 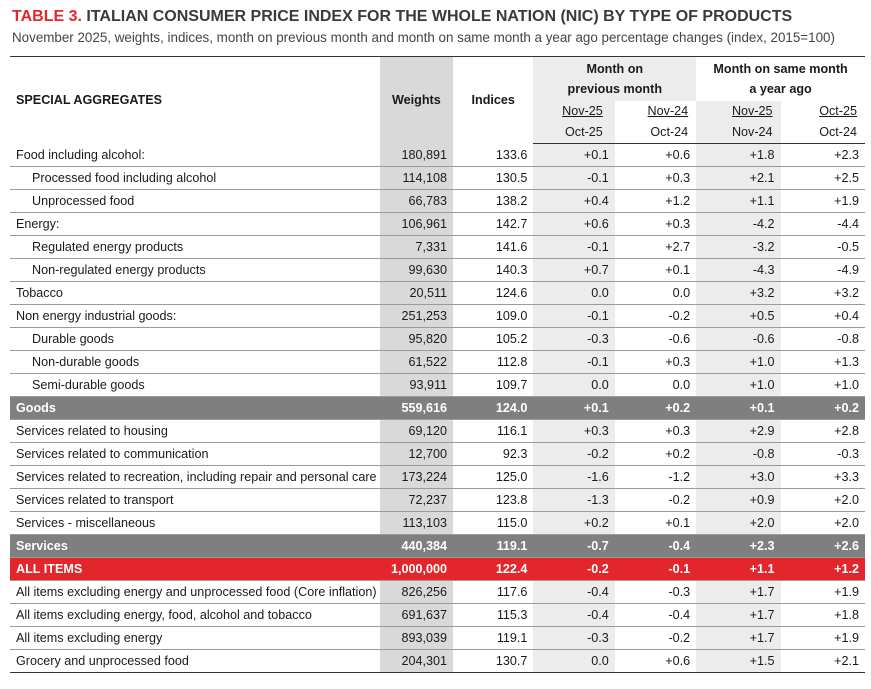 What do you see at coordinates (822, 178) in the screenshot?
I see `row-yoy-prev: +2.5` at bounding box center [822, 178].